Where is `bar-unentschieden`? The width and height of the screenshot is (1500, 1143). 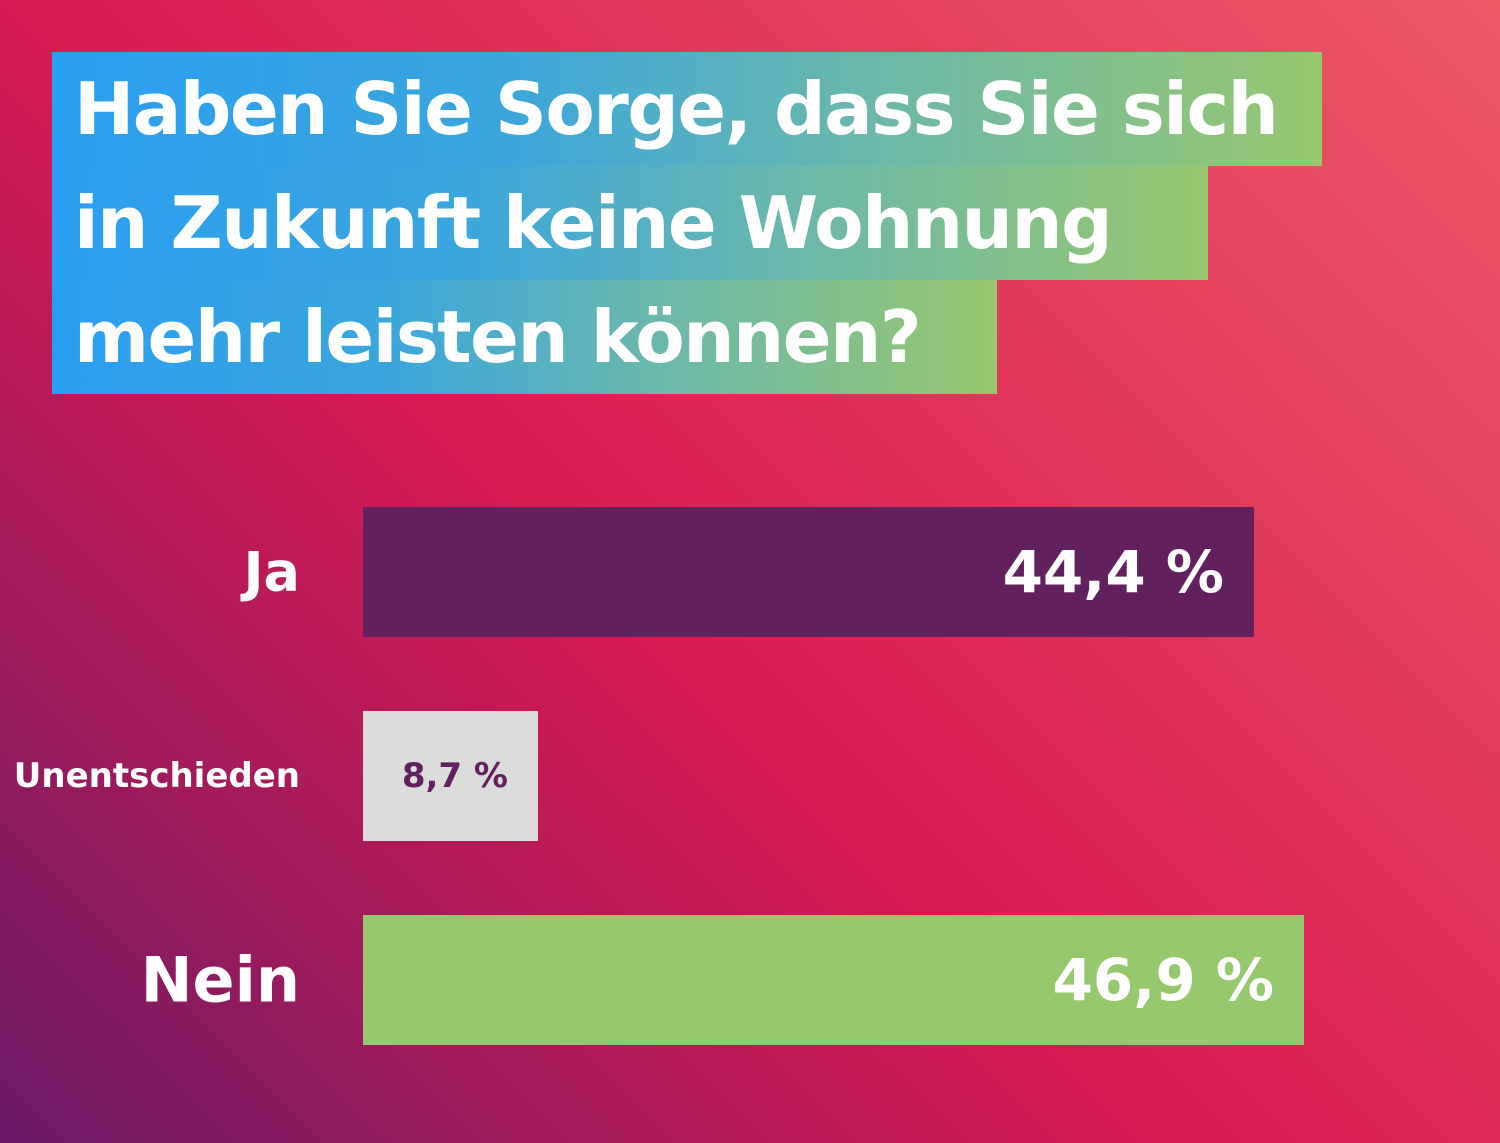 bar-unentschieden is located at coordinates (450, 776).